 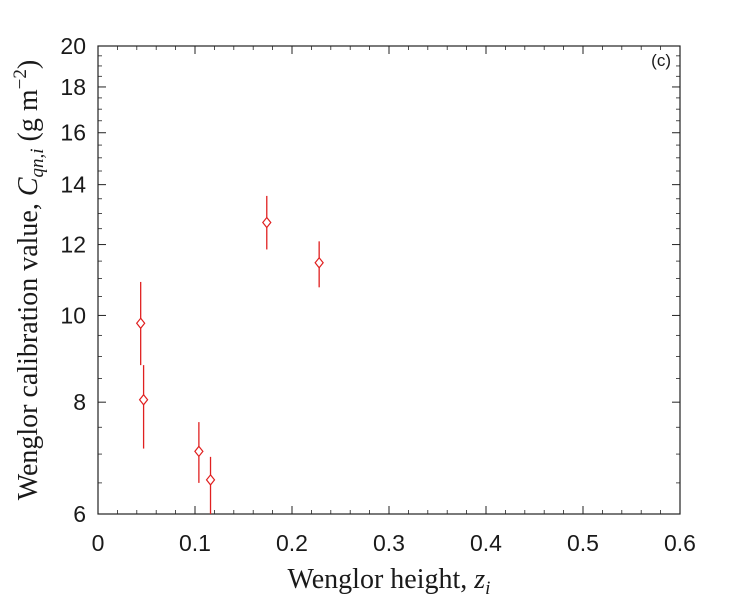 I want to click on y-tick-label: 16, so click(x=73, y=133).